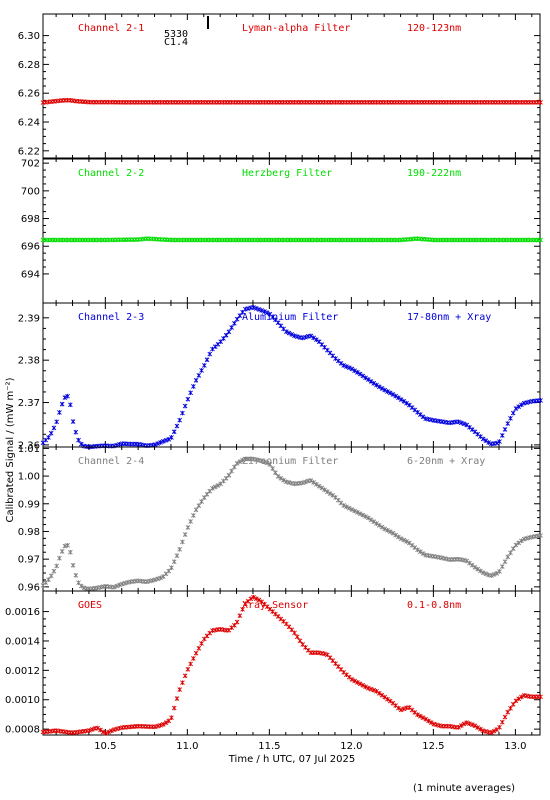 Image resolution: width=550 pixels, height=800 pixels. I want to click on channel-label: Channel 2-2, so click(111, 173).